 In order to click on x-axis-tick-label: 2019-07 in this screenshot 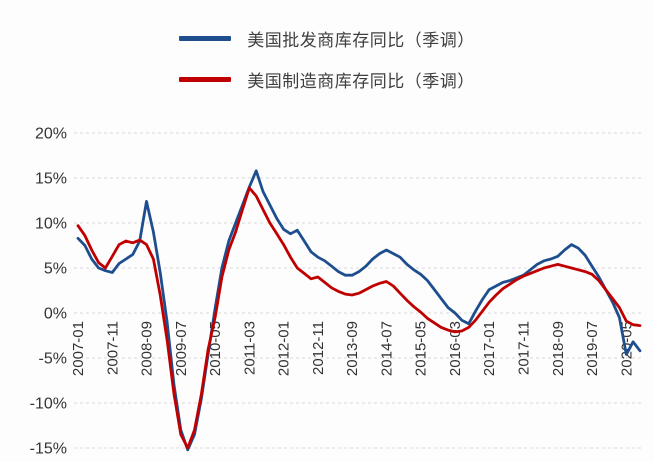, I will do `click(592, 348)`.